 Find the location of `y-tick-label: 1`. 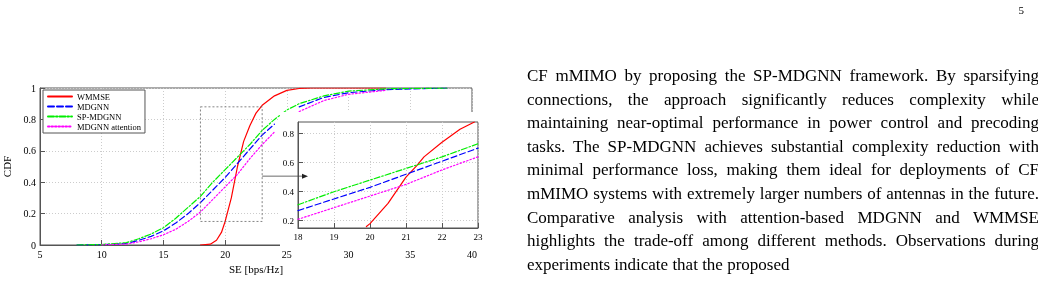

y-tick-label: 1 is located at coordinates (33, 88).